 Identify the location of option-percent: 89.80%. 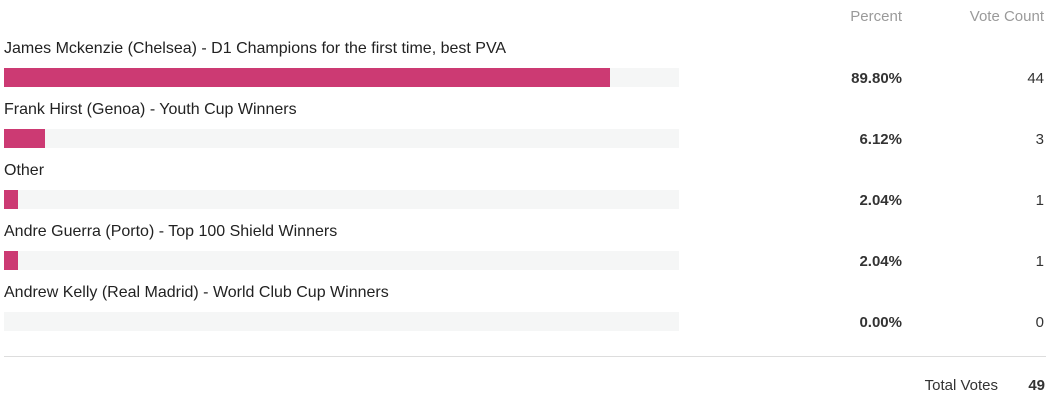
(876, 78).